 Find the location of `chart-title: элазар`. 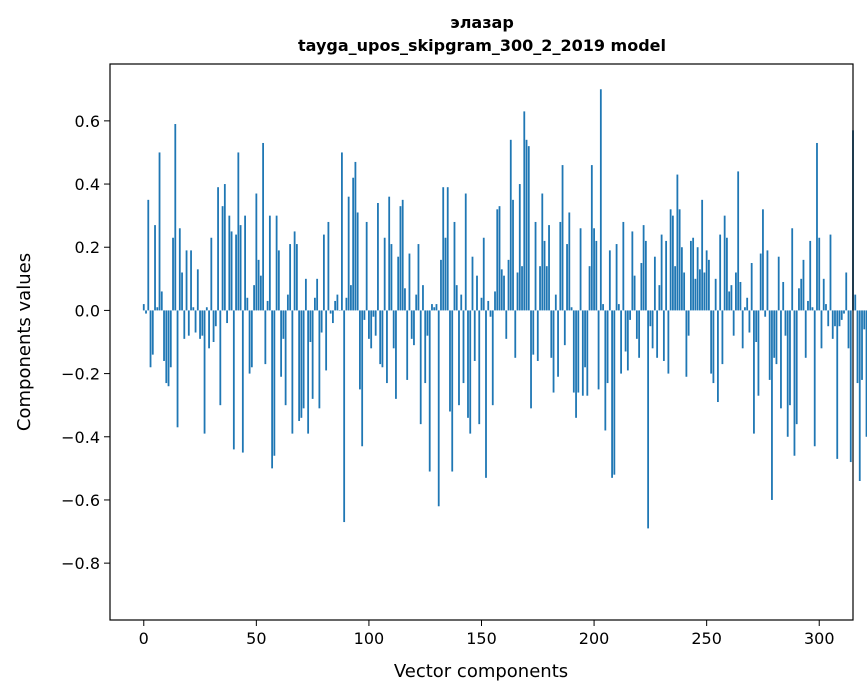

chart-title: элазар is located at coordinates (482, 22).